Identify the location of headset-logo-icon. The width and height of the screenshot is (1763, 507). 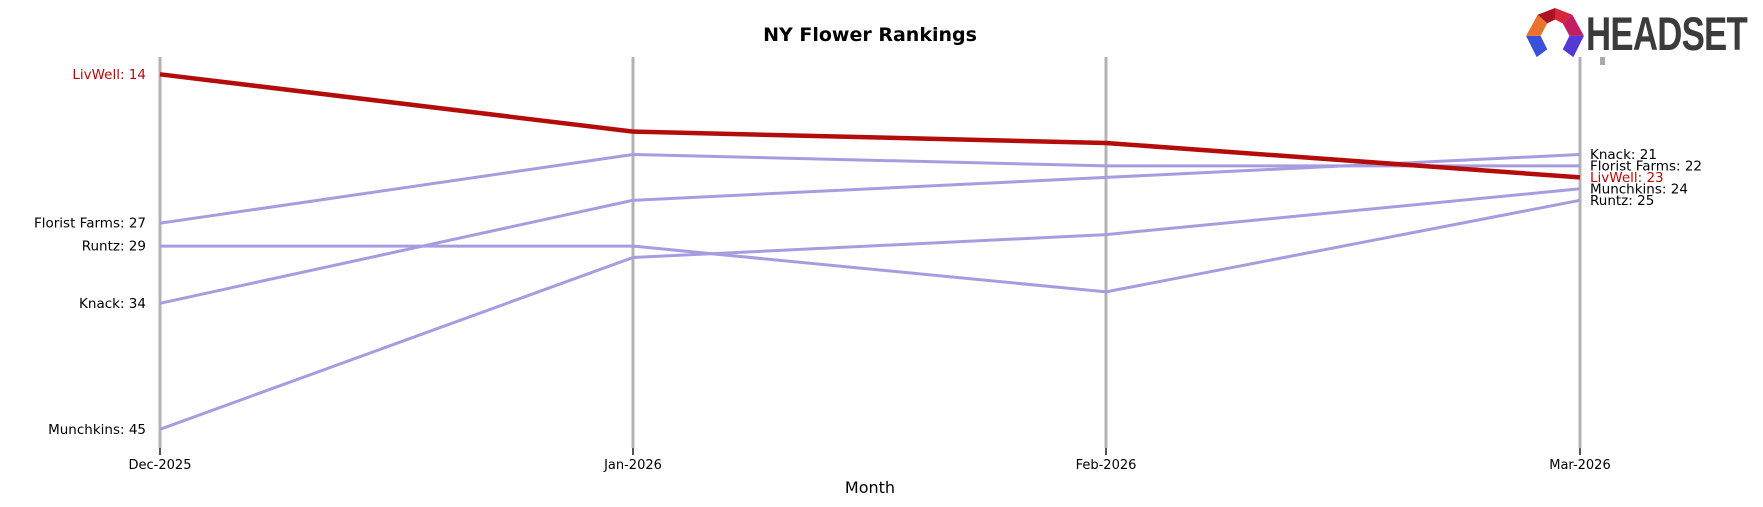
(1555, 32).